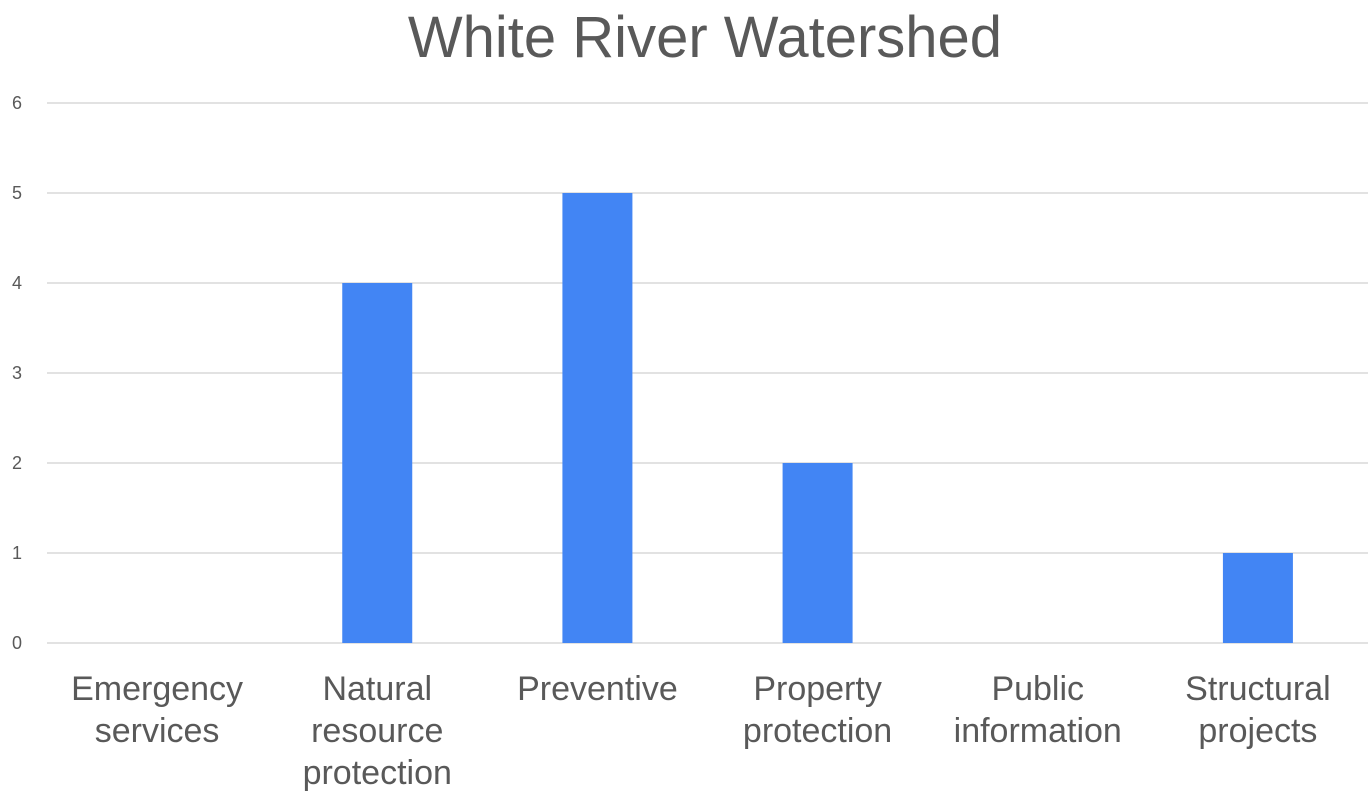  What do you see at coordinates (705, 37) in the screenshot?
I see `chart-title: White River Watershed` at bounding box center [705, 37].